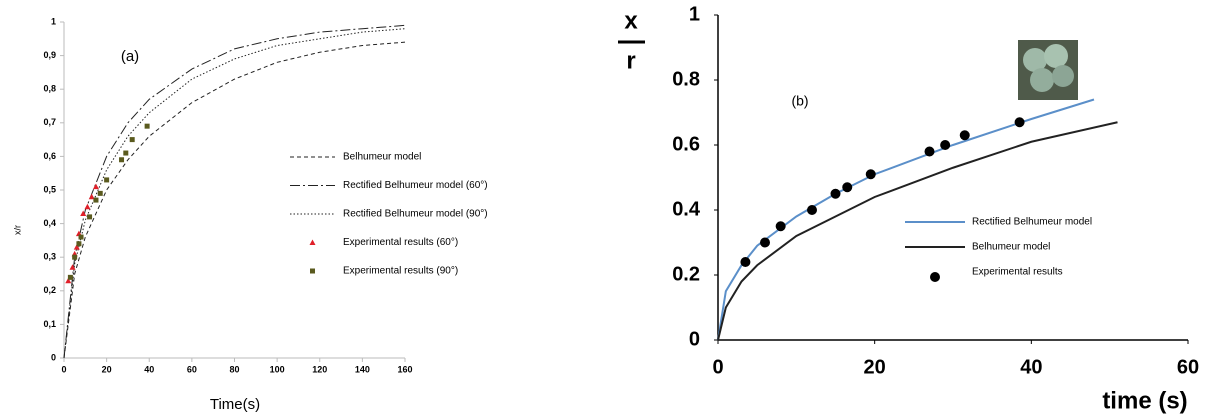  What do you see at coordinates (400, 242) in the screenshot?
I see `legend-label: Experimental results (60°)` at bounding box center [400, 242].